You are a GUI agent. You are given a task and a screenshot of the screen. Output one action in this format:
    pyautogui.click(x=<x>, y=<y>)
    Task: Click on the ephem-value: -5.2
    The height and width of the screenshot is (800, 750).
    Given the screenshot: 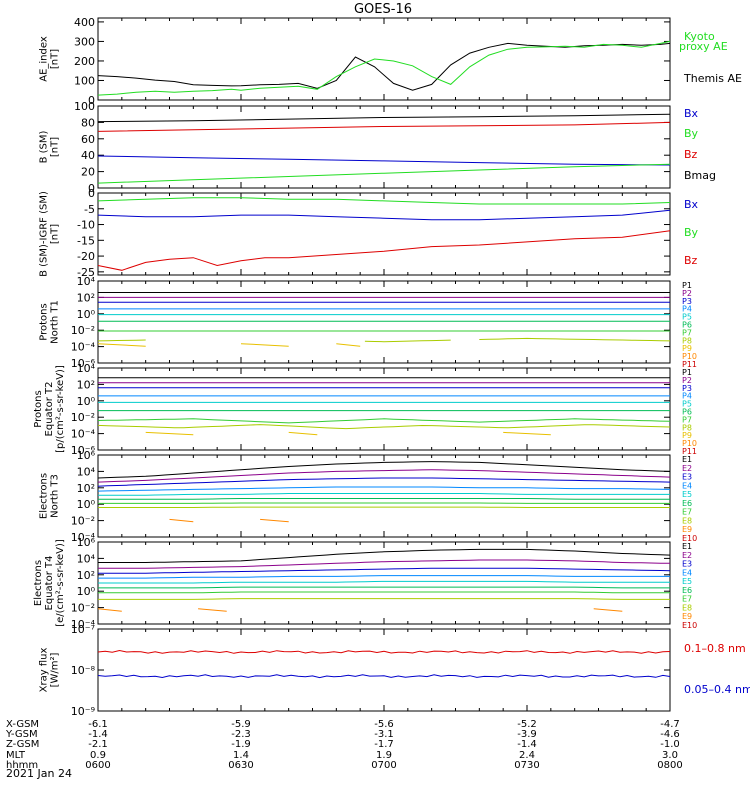 What is the action you would take?
    pyautogui.click(x=527, y=724)
    